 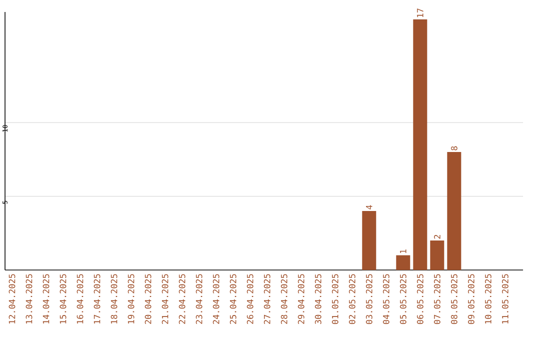 What do you see at coordinates (352, 299) in the screenshot?
I see `x-tick-label: 02.05.2025` at bounding box center [352, 299].